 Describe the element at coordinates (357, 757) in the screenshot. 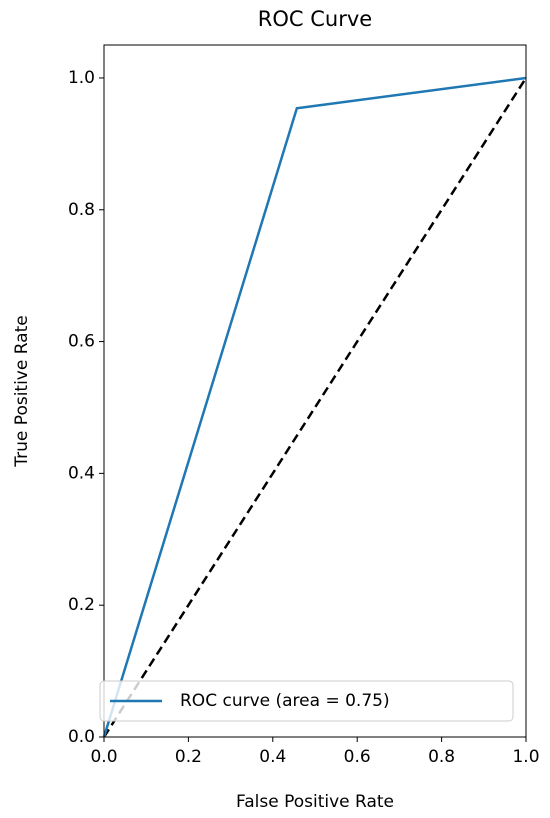

I see `x-tick-label: 0.6` at that location.